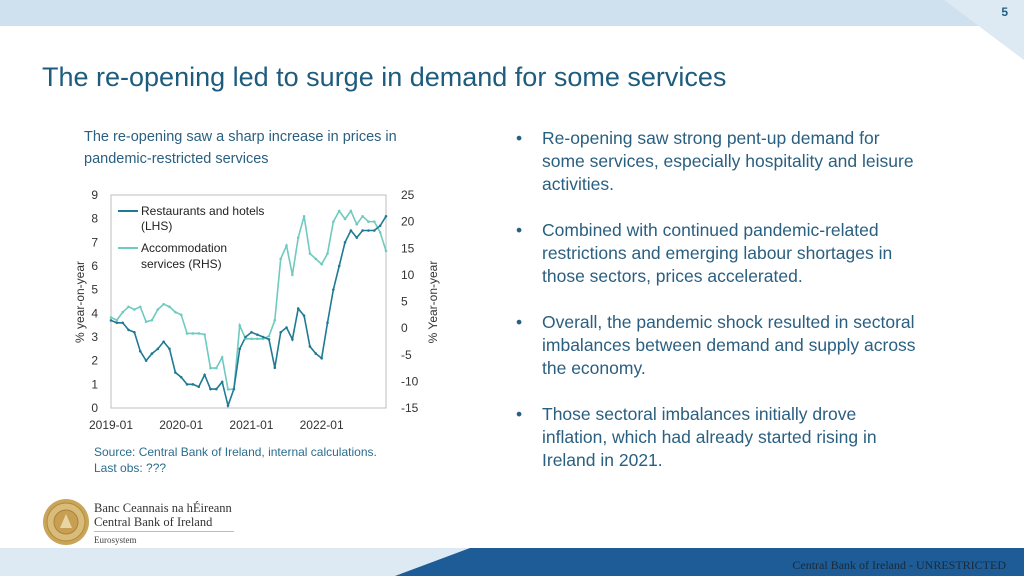 The image size is (1024, 576). What do you see at coordinates (404, 302) in the screenshot?
I see `y-right-tick-label: 5` at bounding box center [404, 302].